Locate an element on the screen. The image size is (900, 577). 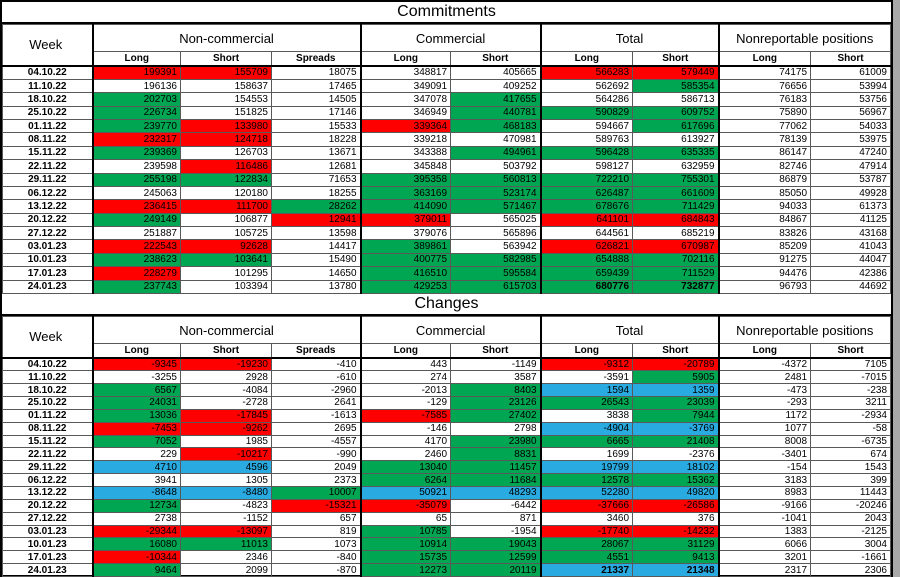
value-cell: -4904 is located at coordinates (586, 428).